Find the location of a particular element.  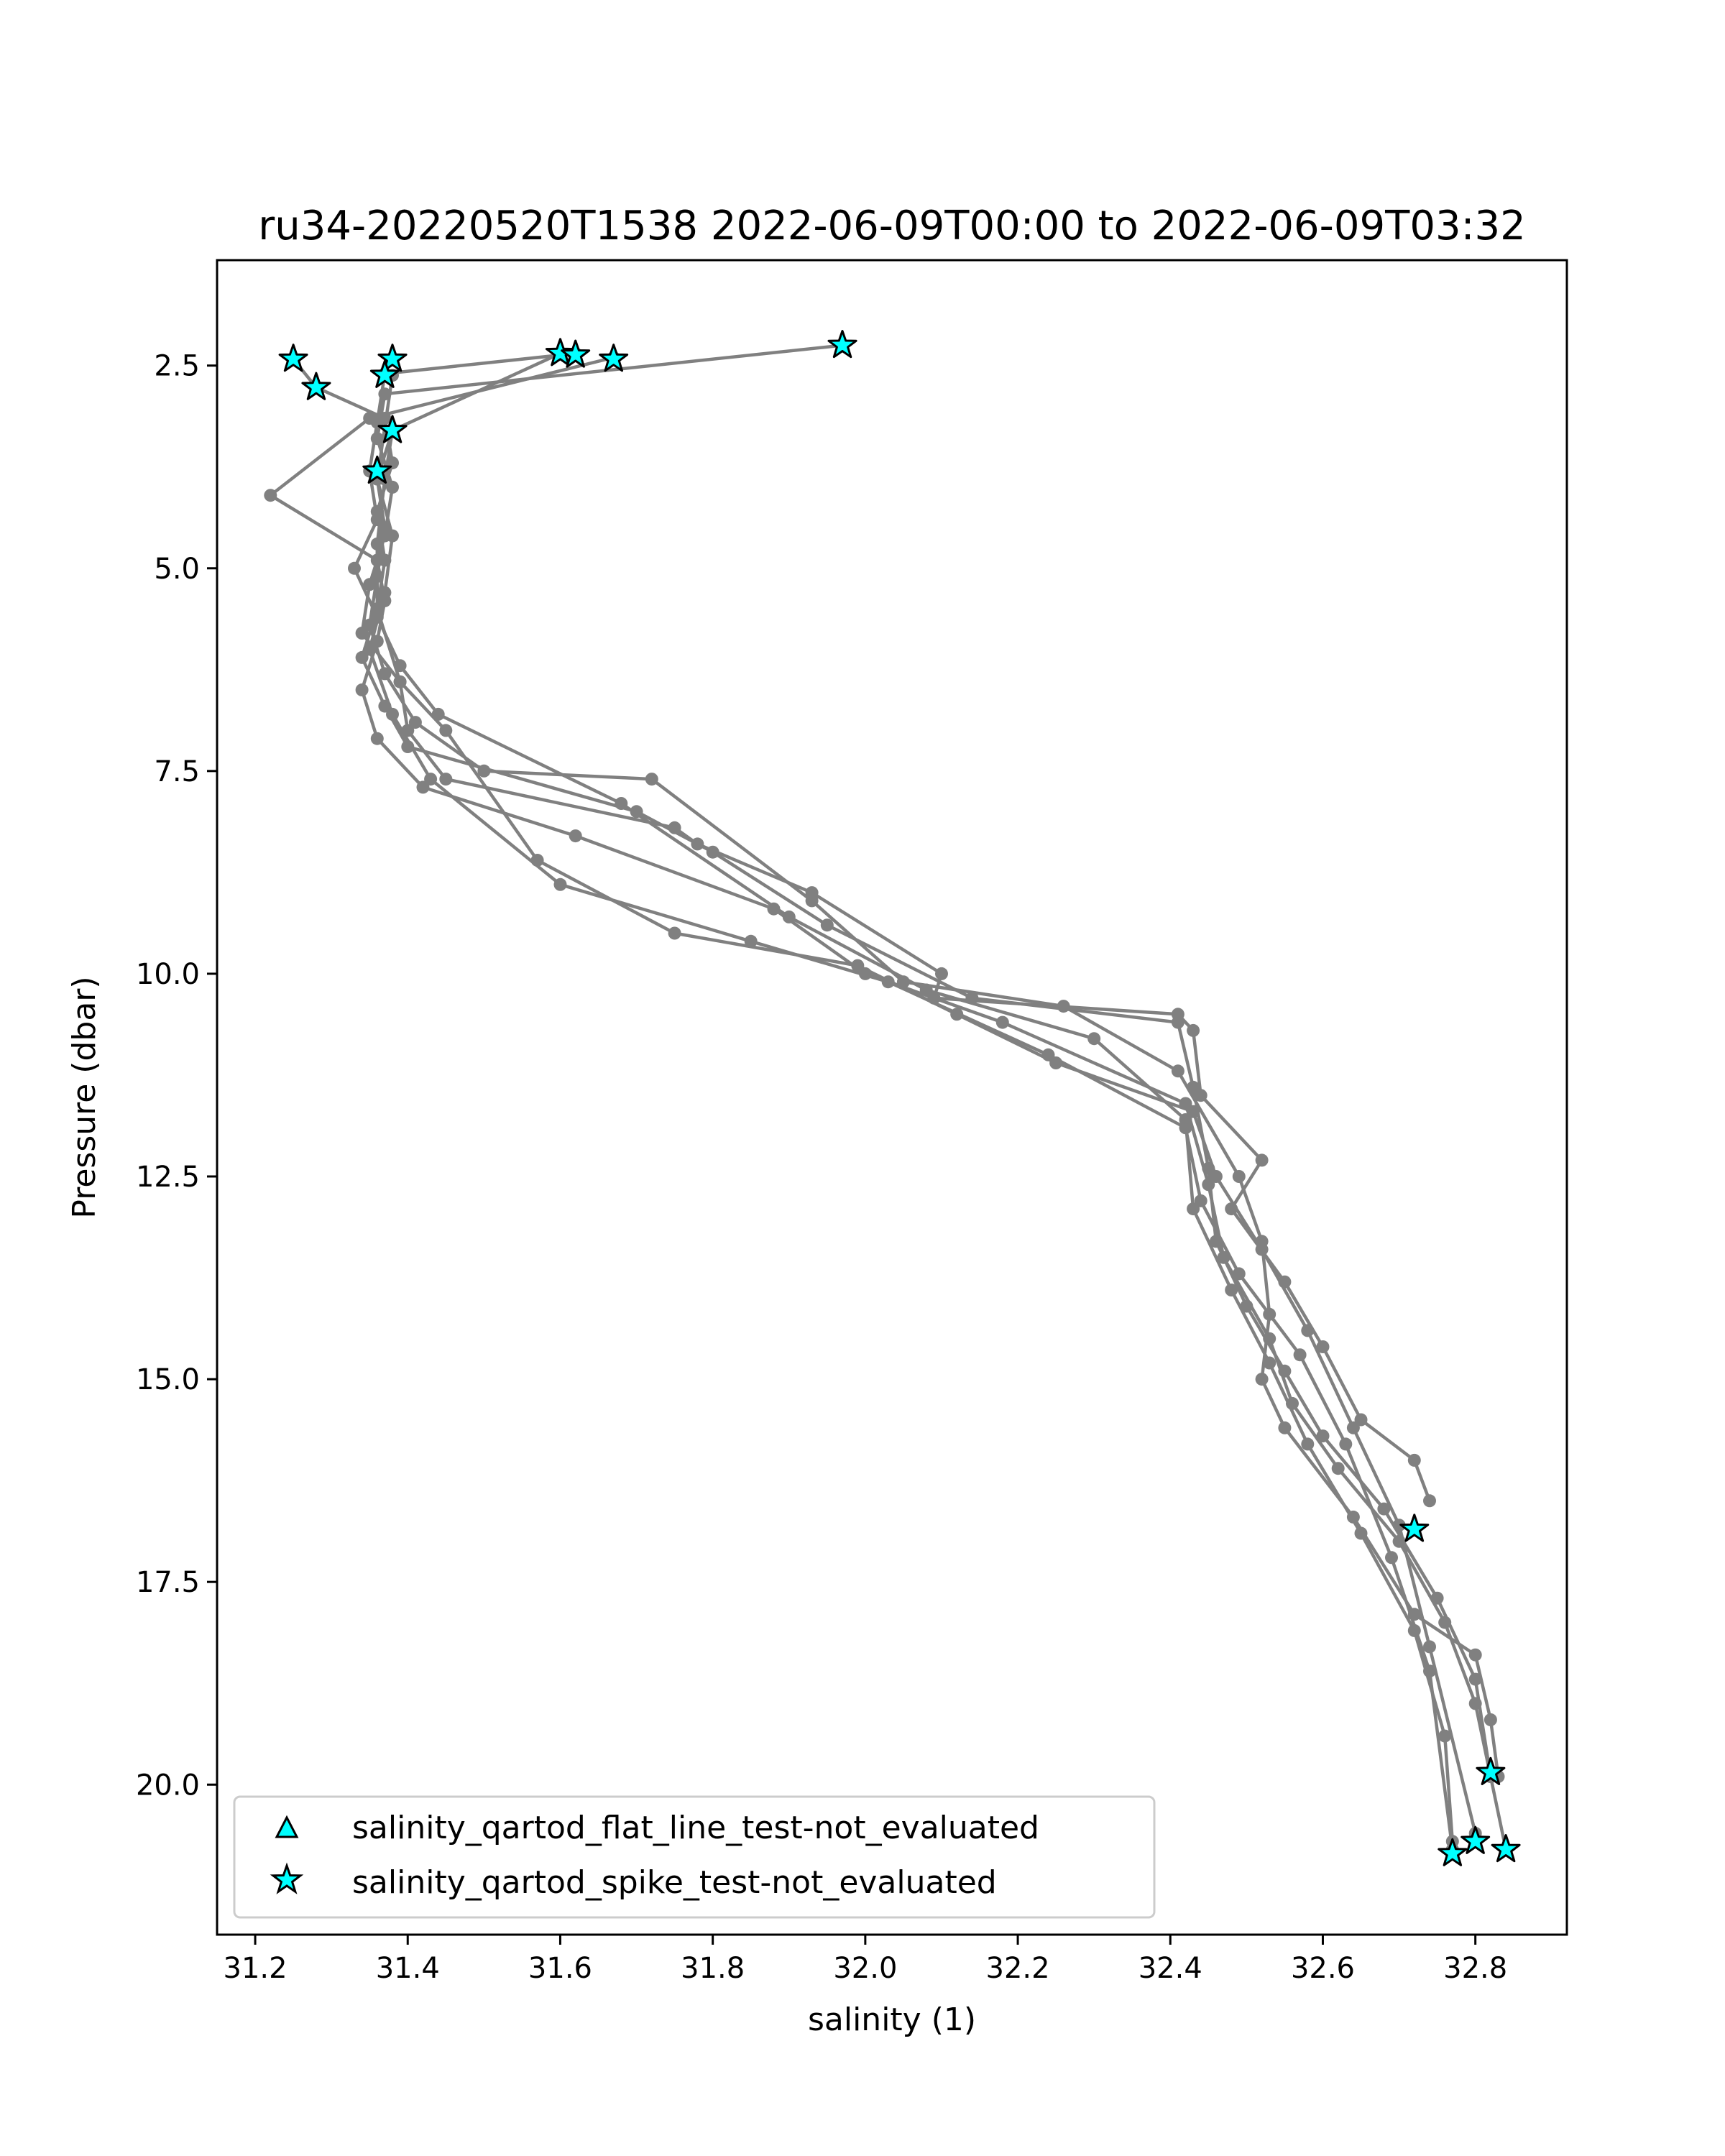

x-tick-label: 32.4 is located at coordinates (1170, 1969).